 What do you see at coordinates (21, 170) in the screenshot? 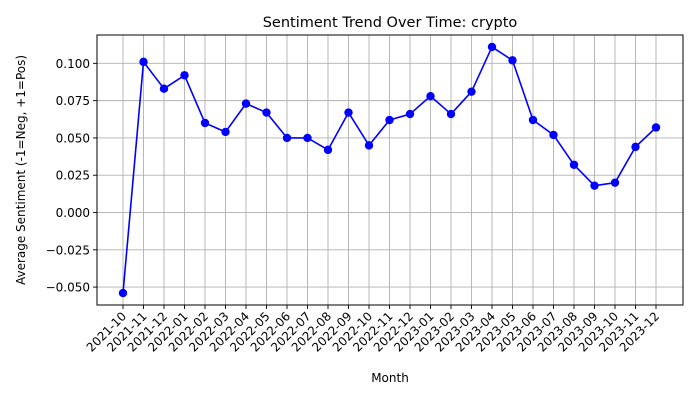
I see `y-axis-label: Average Sentiment (-1=Neg, +1=Pos)` at bounding box center [21, 170].